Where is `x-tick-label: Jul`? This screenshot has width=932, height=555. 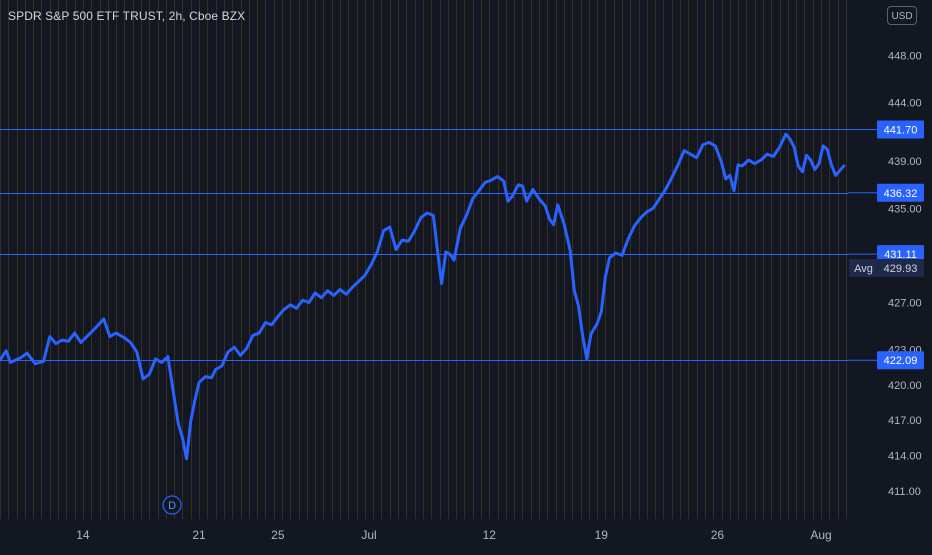 x-tick-label: Jul is located at coordinates (368, 535).